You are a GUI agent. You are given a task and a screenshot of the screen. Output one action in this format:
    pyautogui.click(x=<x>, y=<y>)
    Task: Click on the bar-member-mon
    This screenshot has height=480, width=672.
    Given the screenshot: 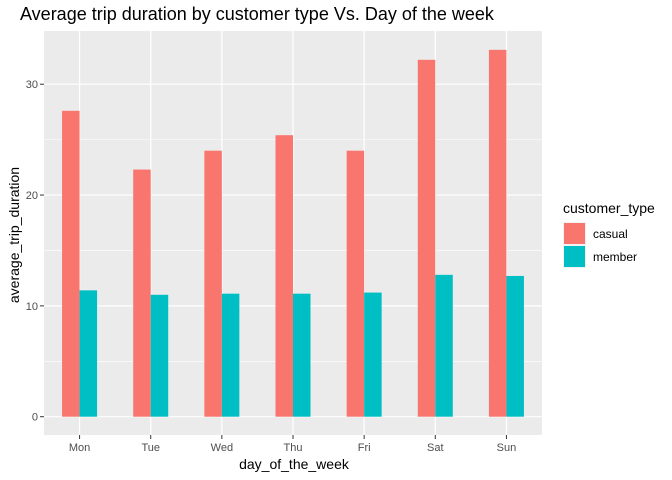 What is the action you would take?
    pyautogui.click(x=88, y=353)
    